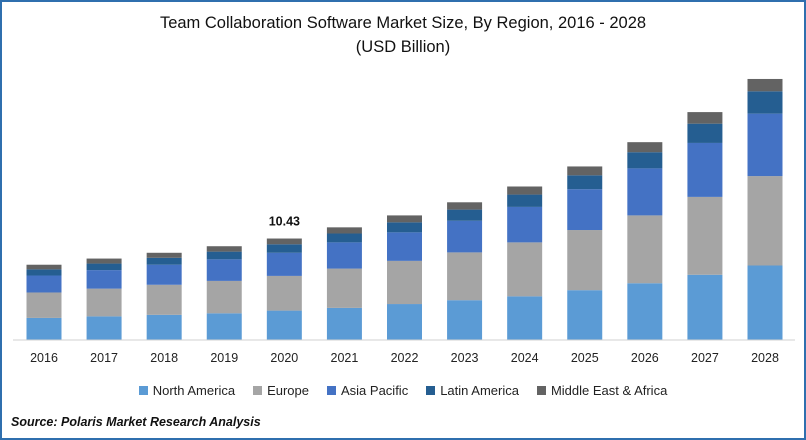 Image resolution: width=806 pixels, height=440 pixels. What do you see at coordinates (525, 224) in the screenshot?
I see `bar-segment-2024-asia-pacific` at bounding box center [525, 224].